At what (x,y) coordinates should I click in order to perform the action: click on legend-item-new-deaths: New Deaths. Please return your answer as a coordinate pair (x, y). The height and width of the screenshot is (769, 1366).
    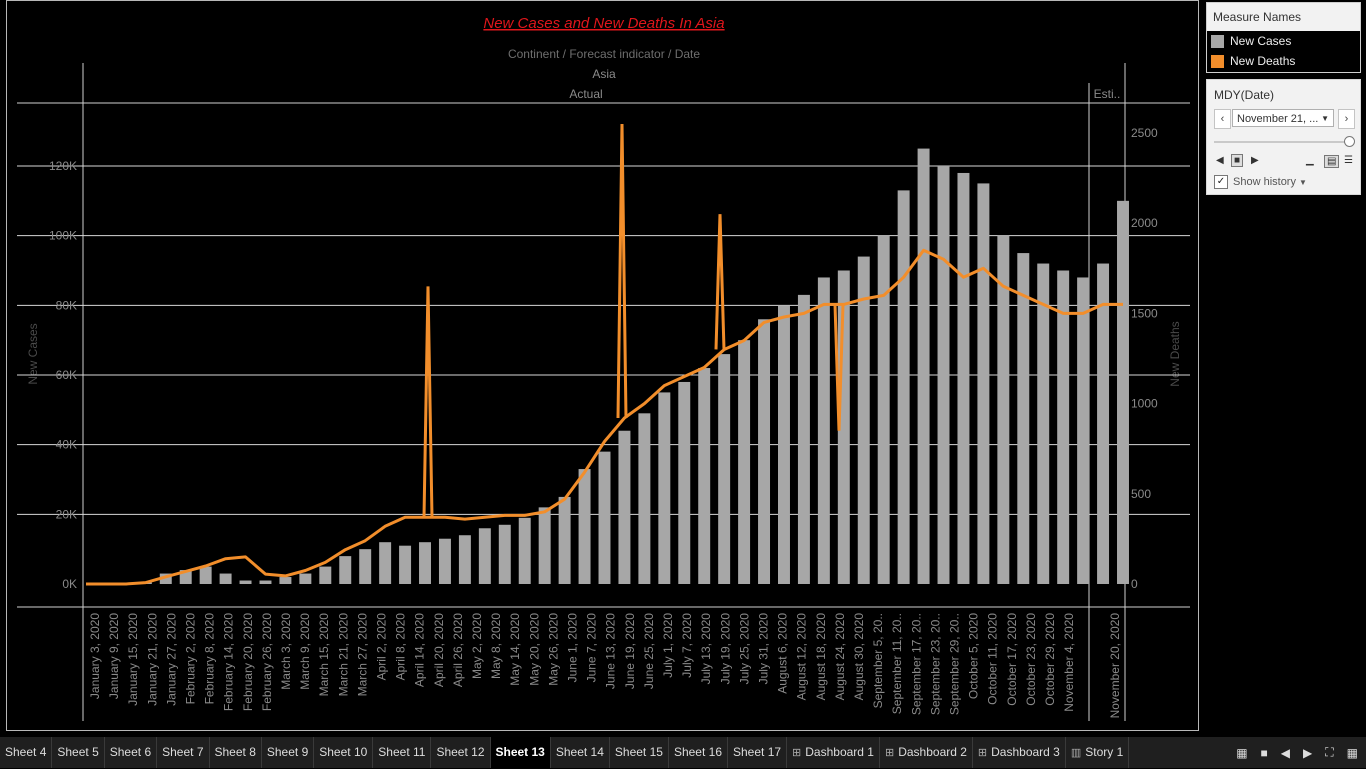
    Looking at the image, I should click on (1283, 61).